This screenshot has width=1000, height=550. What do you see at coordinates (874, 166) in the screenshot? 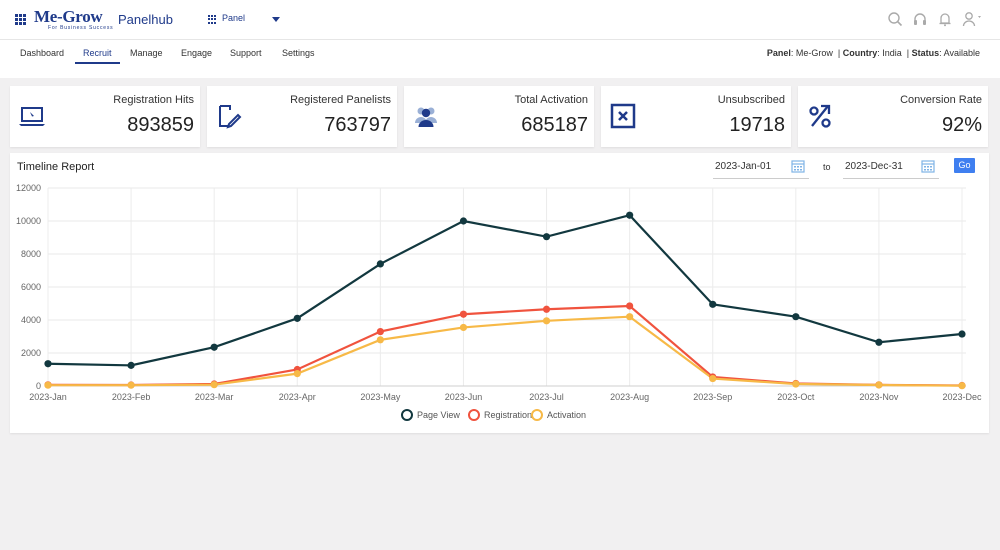
I see `to-date-value: 2023-Dec-31` at bounding box center [874, 166].